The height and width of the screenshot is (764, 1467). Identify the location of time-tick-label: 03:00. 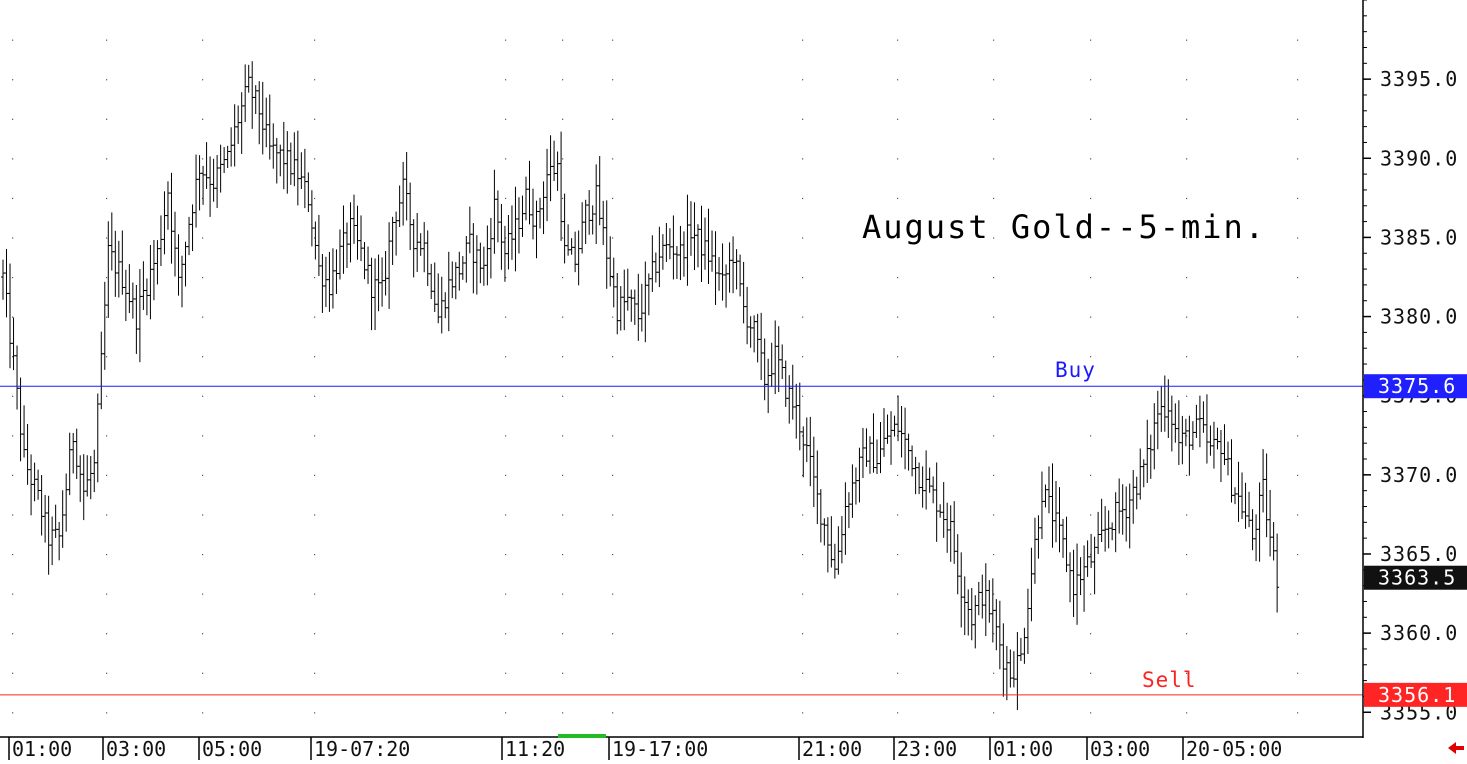
(1120, 749).